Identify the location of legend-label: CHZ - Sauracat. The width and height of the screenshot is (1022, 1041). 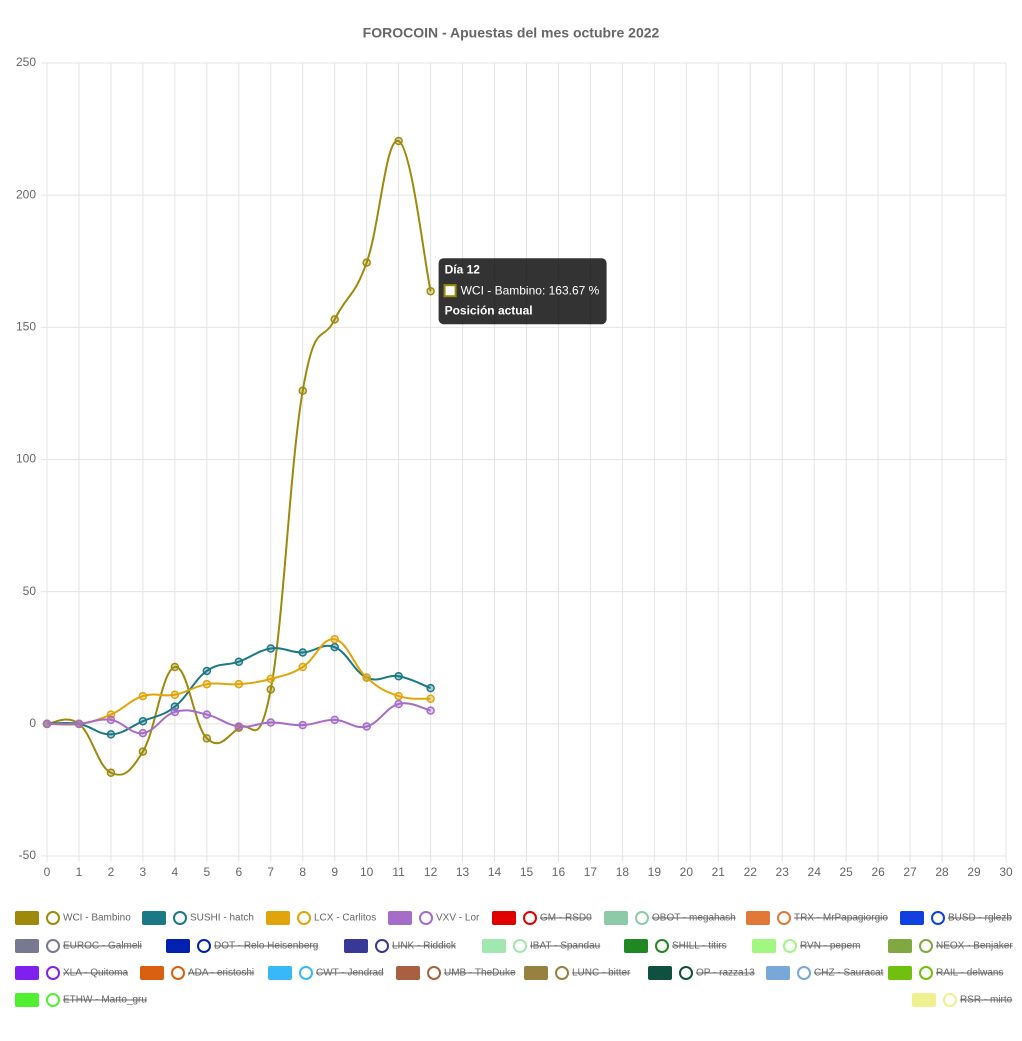
(849, 973).